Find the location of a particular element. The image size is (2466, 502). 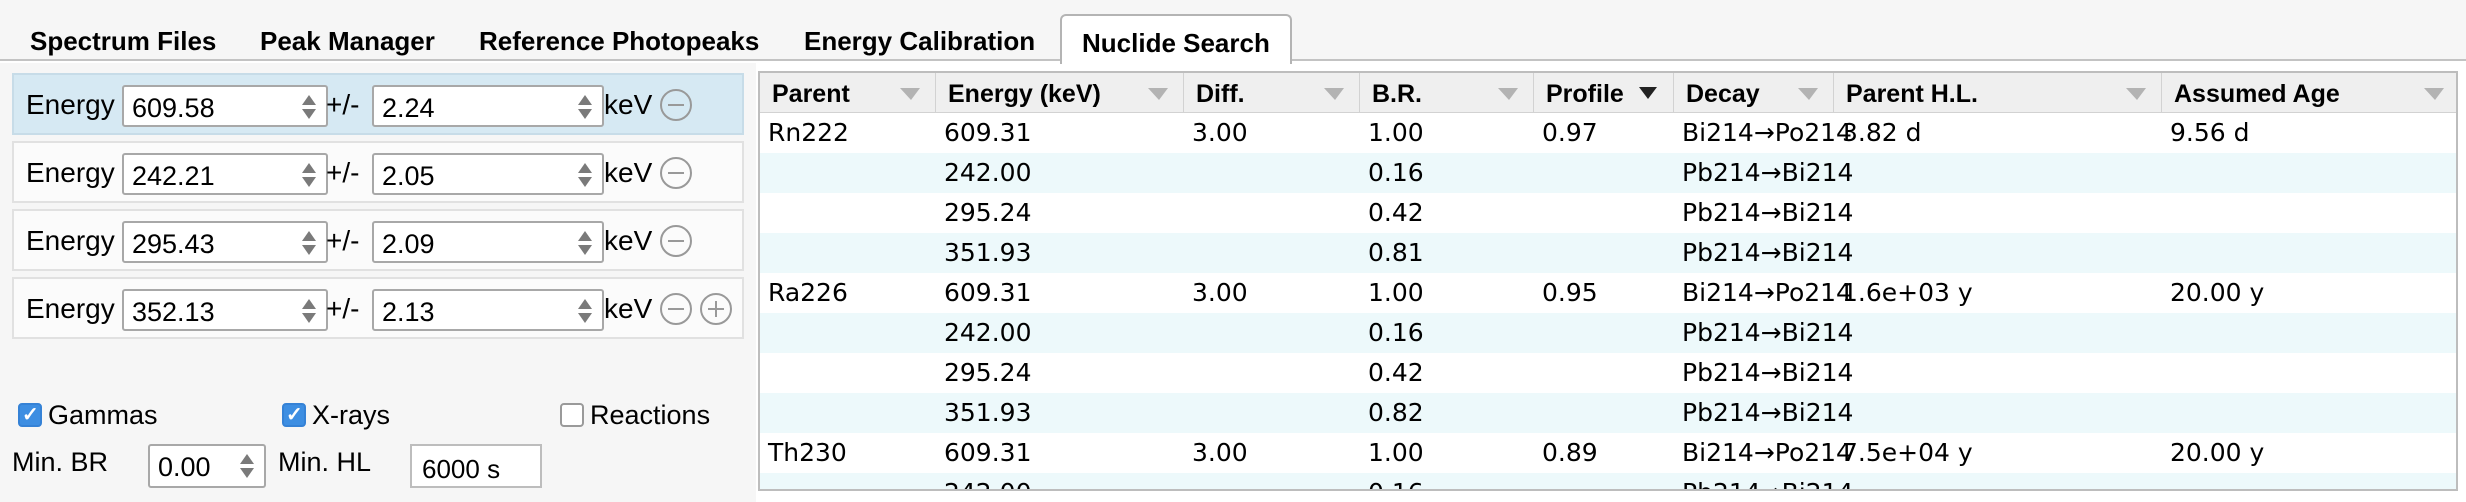

window-input: 2.13 is located at coordinates (488, 310).